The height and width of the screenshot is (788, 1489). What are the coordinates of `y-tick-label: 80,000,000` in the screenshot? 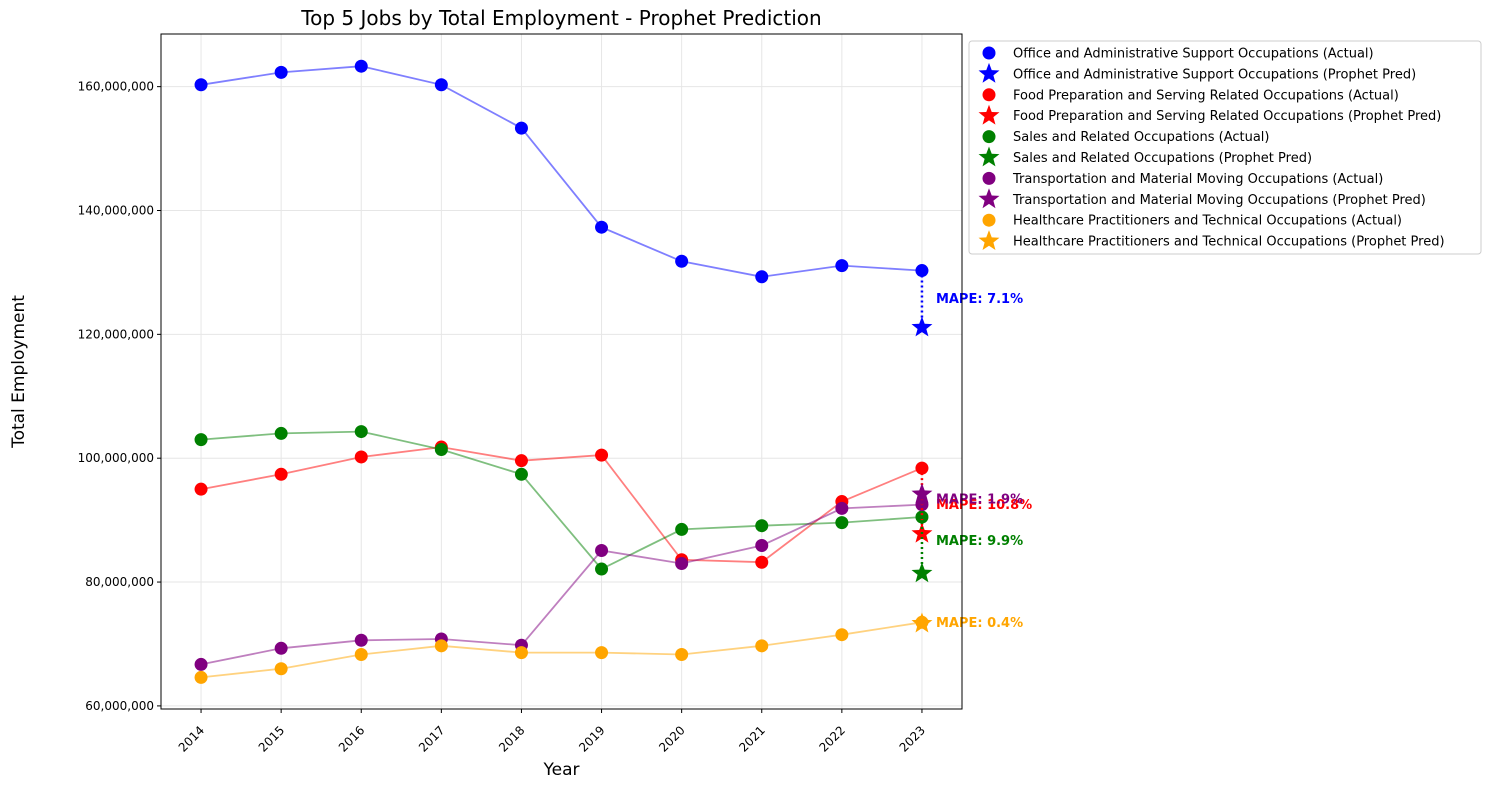 It's located at (119, 582).